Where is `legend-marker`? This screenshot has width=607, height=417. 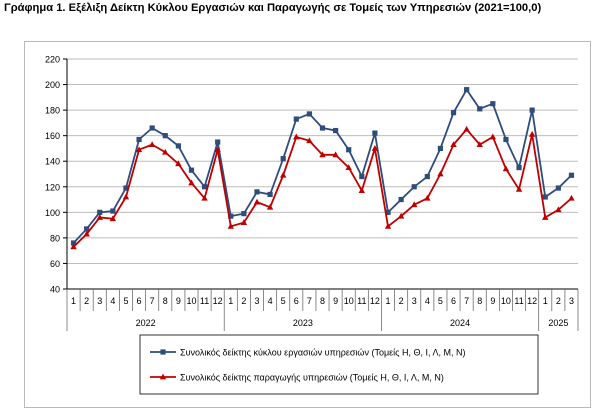
legend-marker is located at coordinates (163, 376).